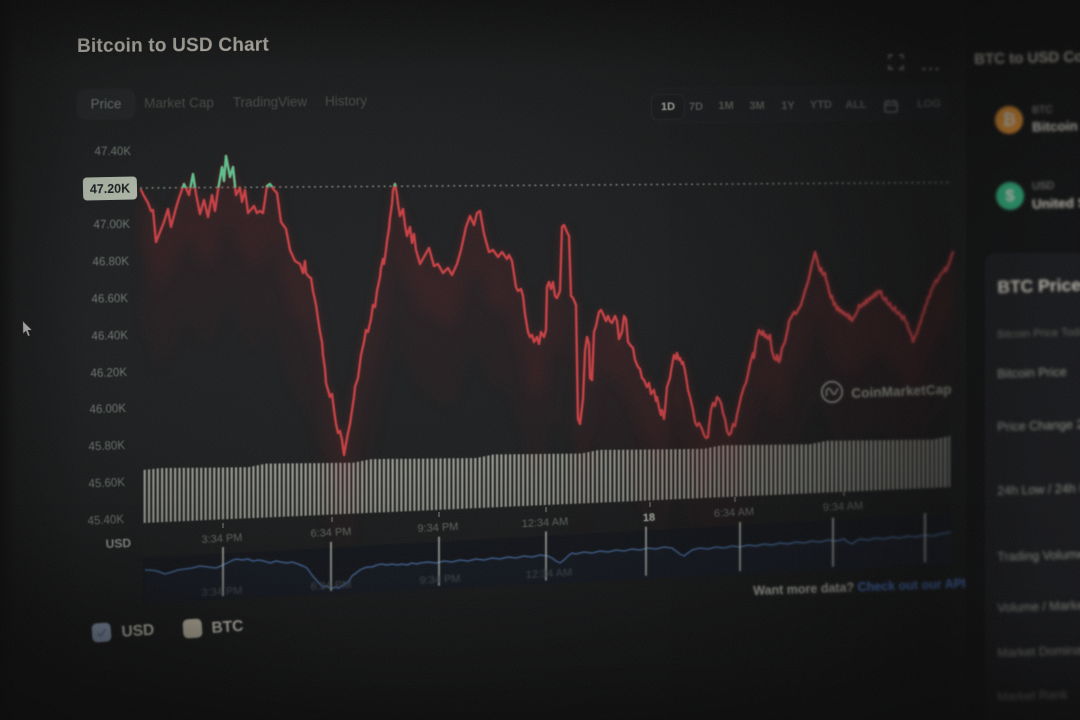  I want to click on btc-symbol: BTC, so click(1042, 110).